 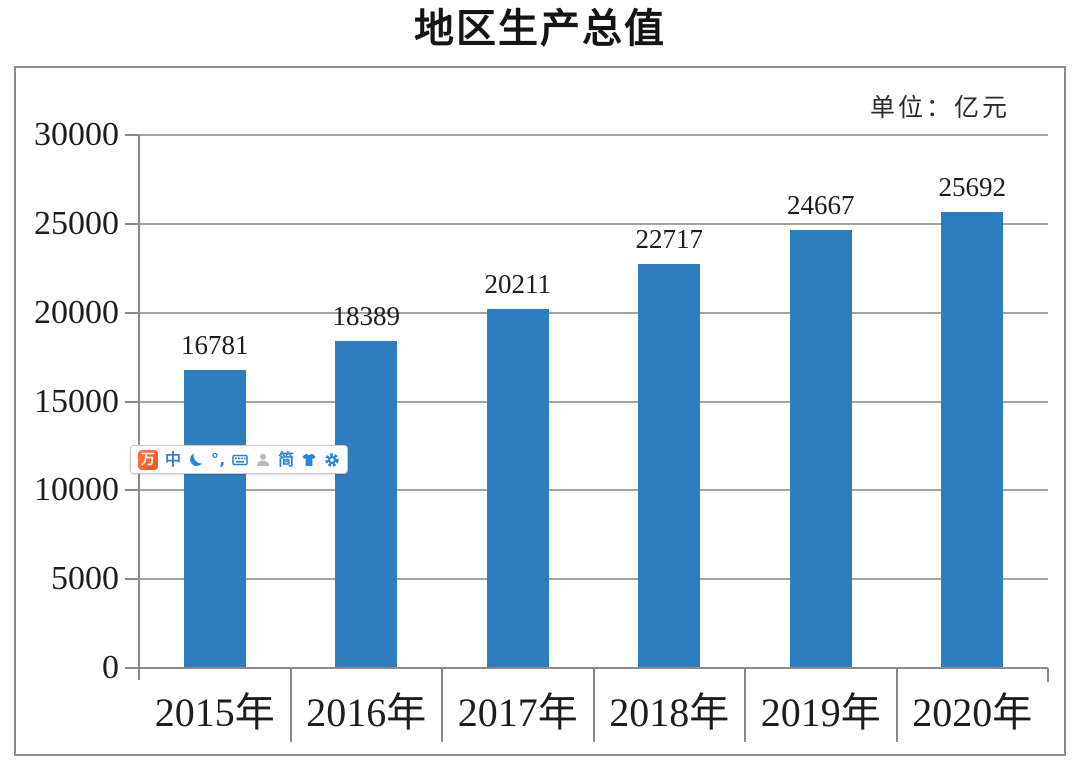 I want to click on bar-2019年, so click(x=820, y=448).